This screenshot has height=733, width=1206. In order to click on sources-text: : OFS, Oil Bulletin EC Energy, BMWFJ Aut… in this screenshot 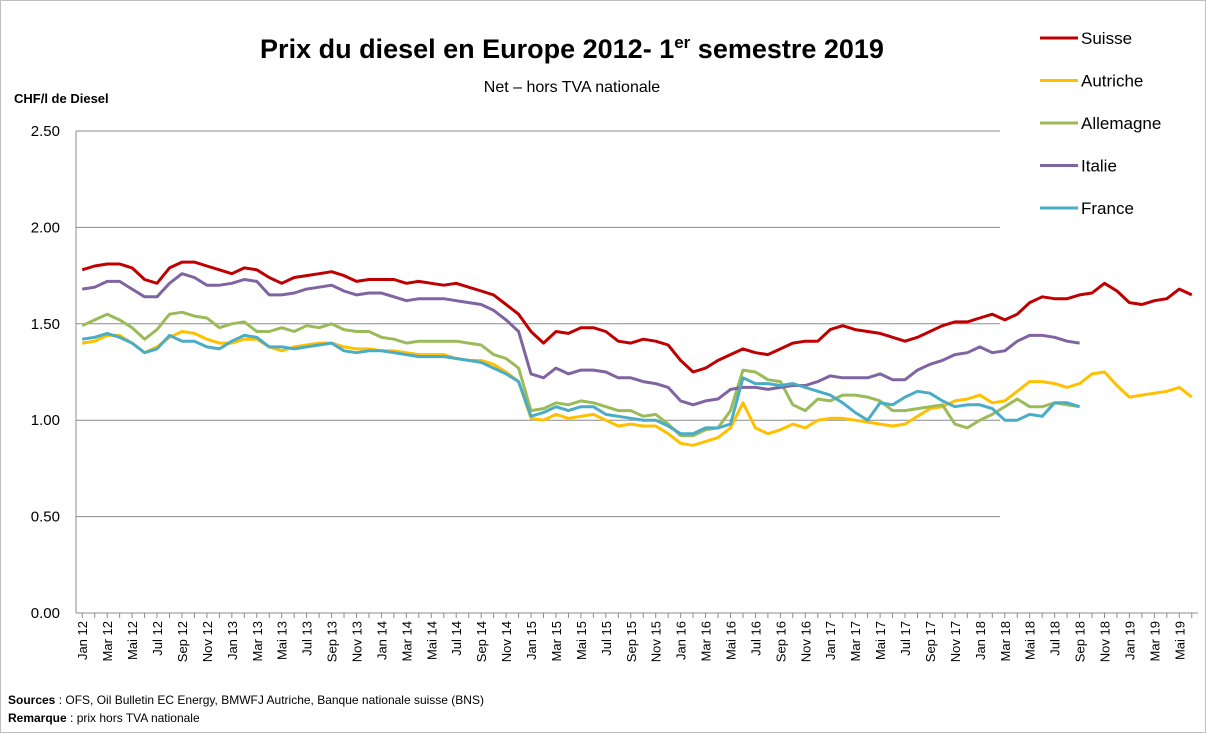, I will do `click(269, 700)`.